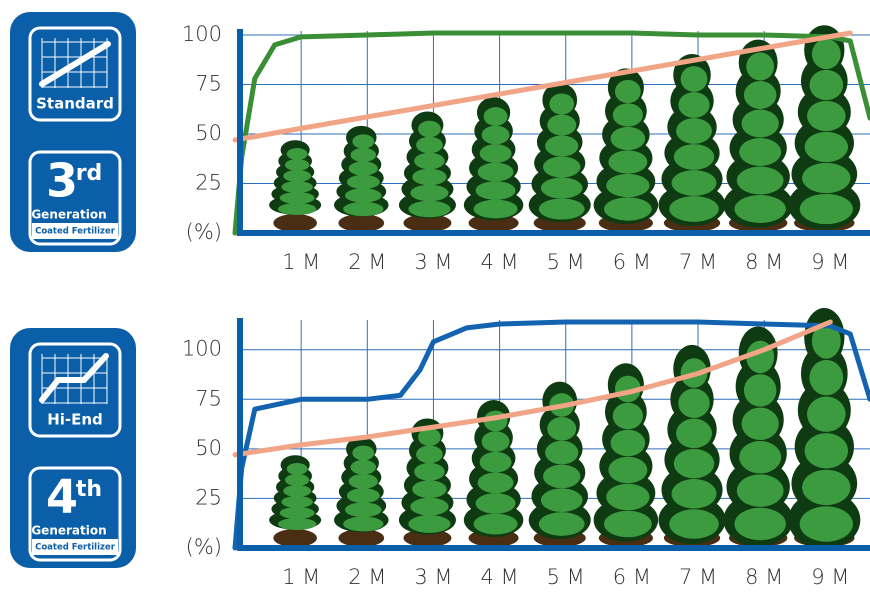  What do you see at coordinates (698, 577) in the screenshot?
I see `x-tick-label: 7 M` at bounding box center [698, 577].